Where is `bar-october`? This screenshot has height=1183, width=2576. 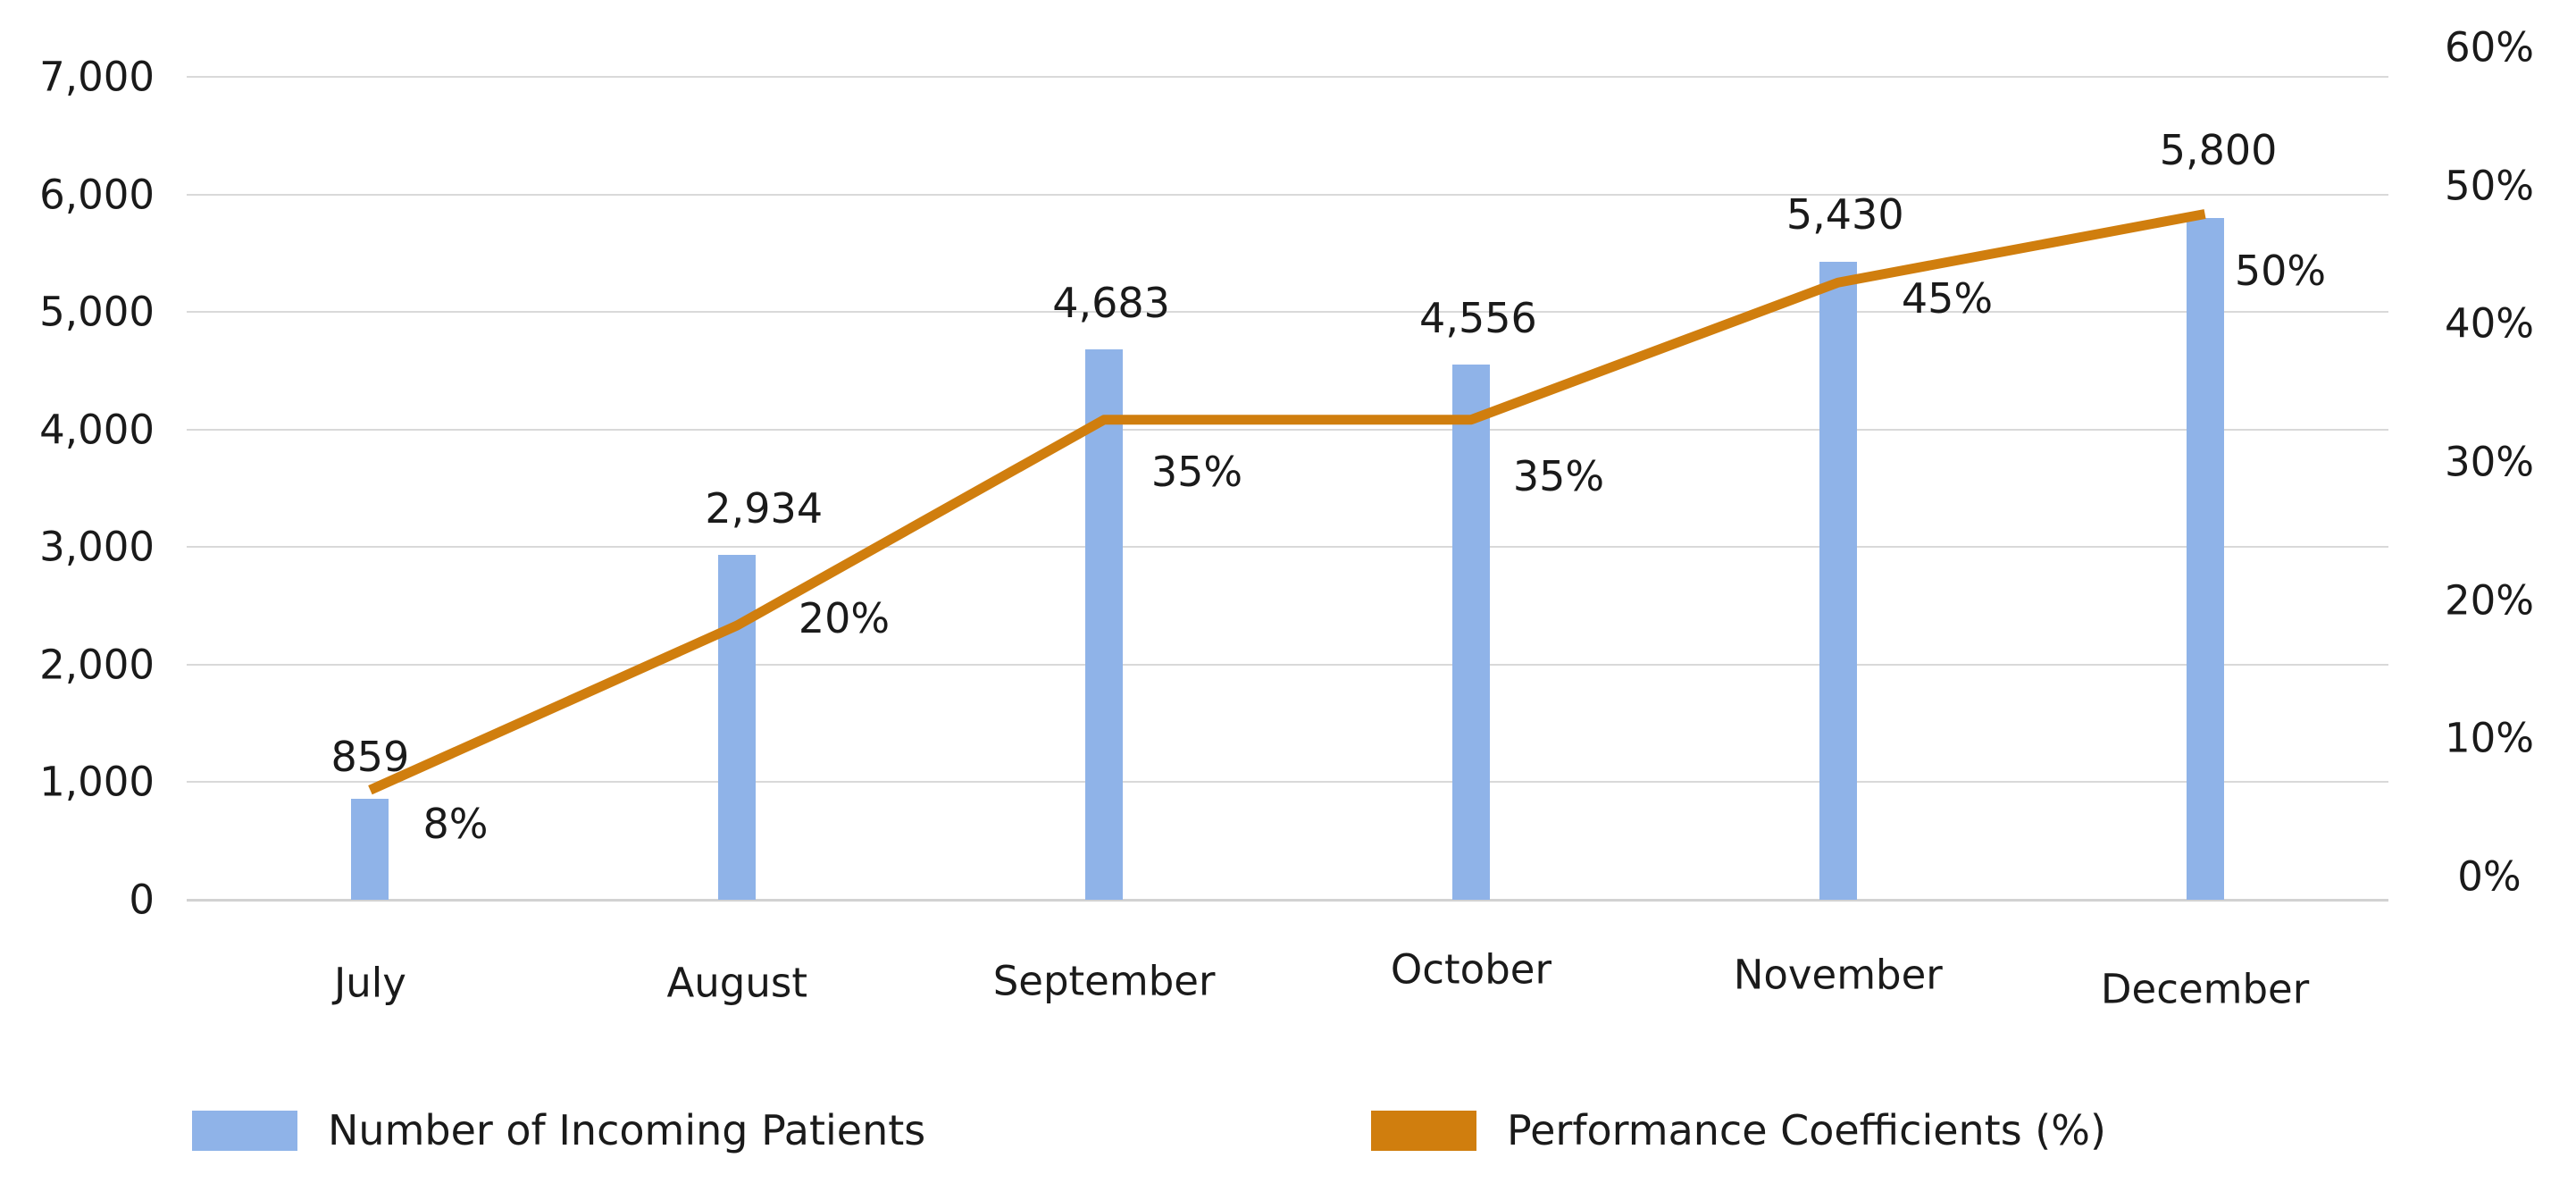 bar-october is located at coordinates (1471, 632).